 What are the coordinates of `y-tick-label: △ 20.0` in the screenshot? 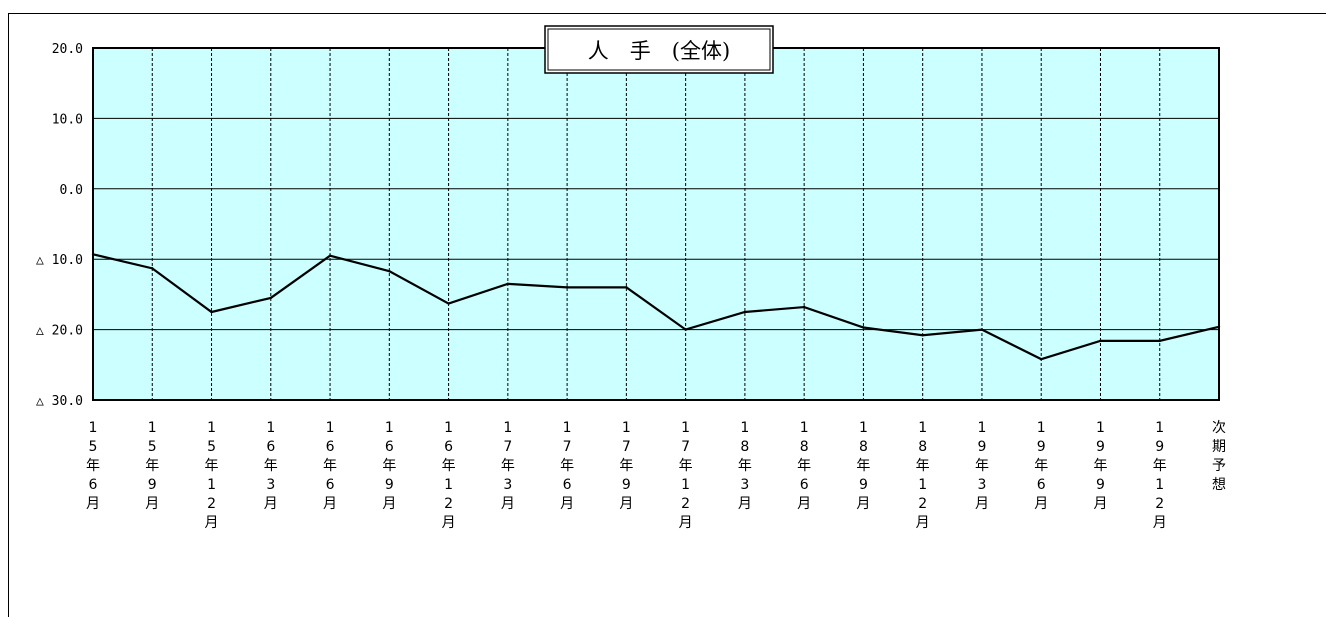 It's located at (59, 331).